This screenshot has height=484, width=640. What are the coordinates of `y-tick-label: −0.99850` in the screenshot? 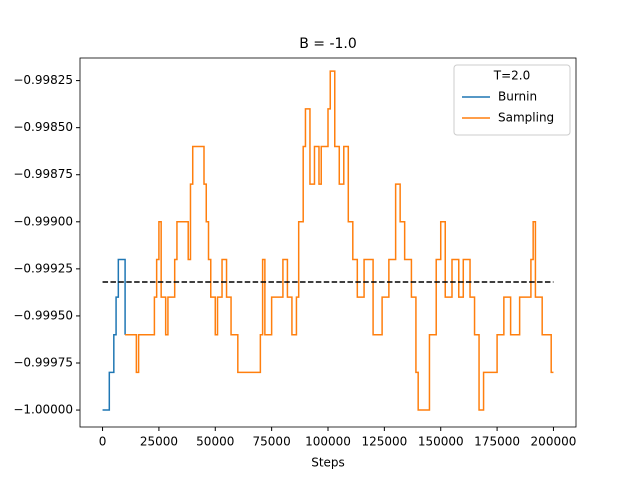 It's located at (43, 127).